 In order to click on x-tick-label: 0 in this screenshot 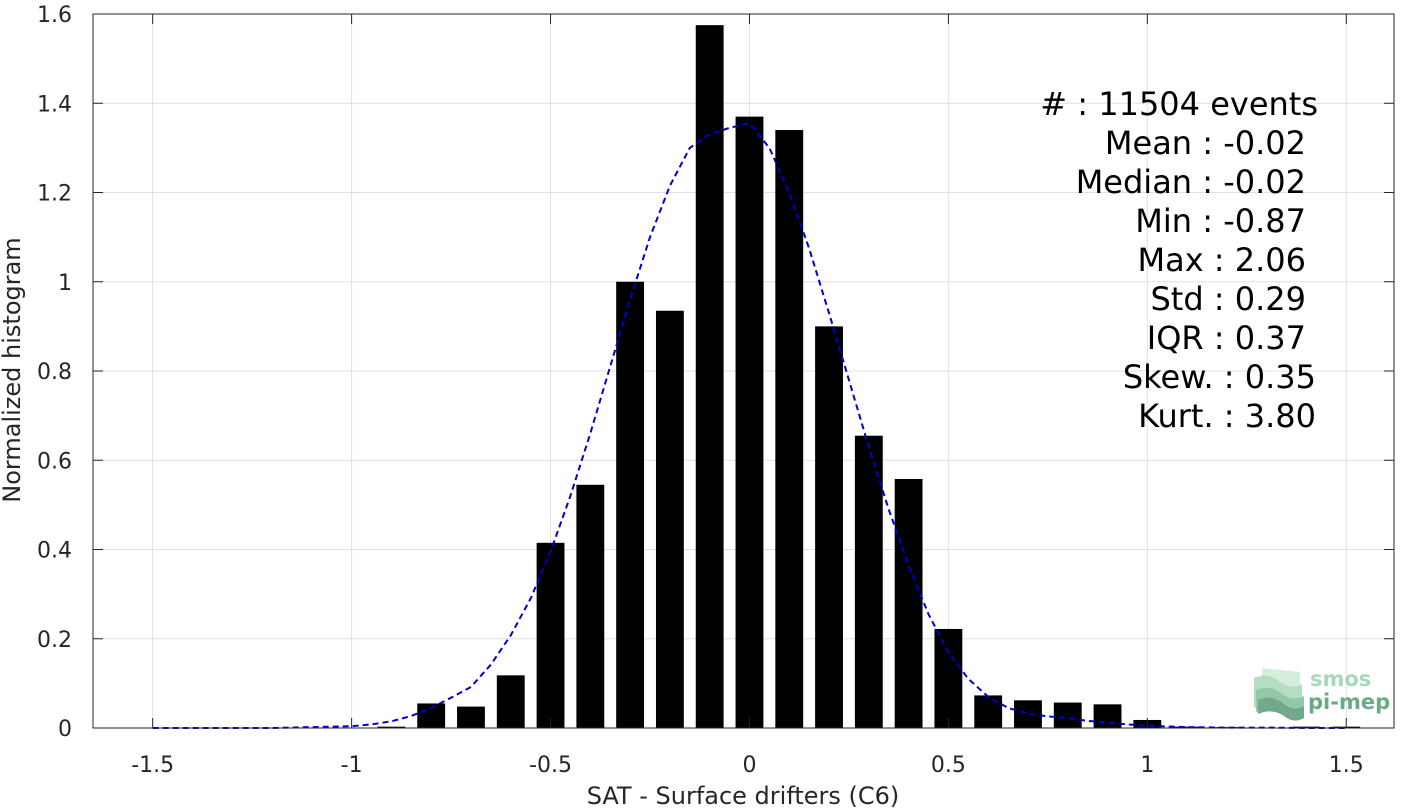, I will do `click(749, 765)`.